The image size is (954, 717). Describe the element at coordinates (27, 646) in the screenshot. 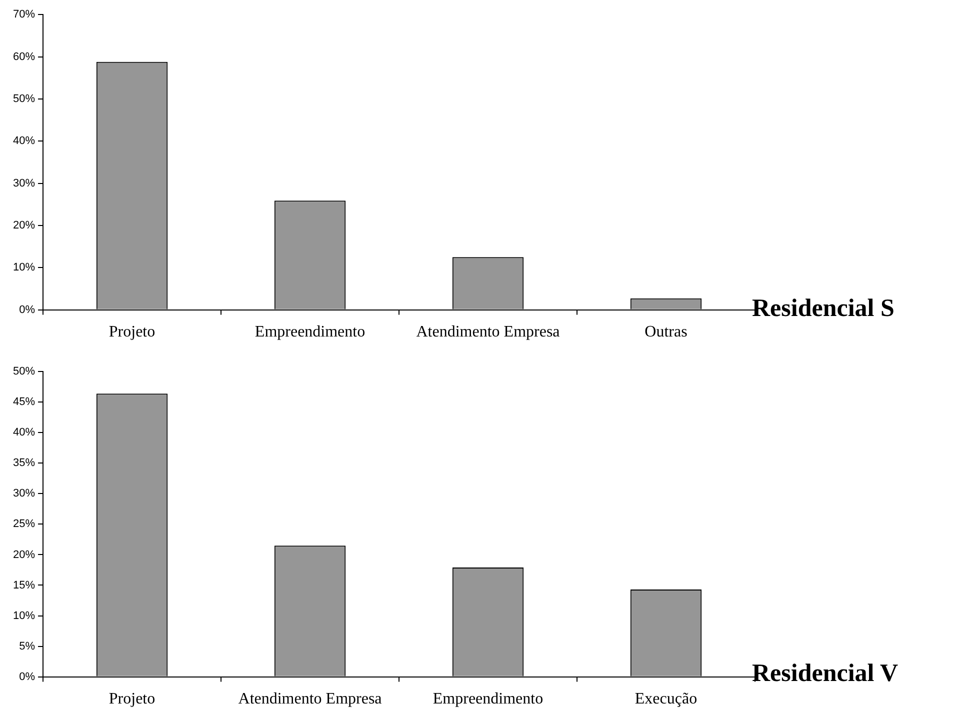

I see `y-tick-label: 5%` at that location.